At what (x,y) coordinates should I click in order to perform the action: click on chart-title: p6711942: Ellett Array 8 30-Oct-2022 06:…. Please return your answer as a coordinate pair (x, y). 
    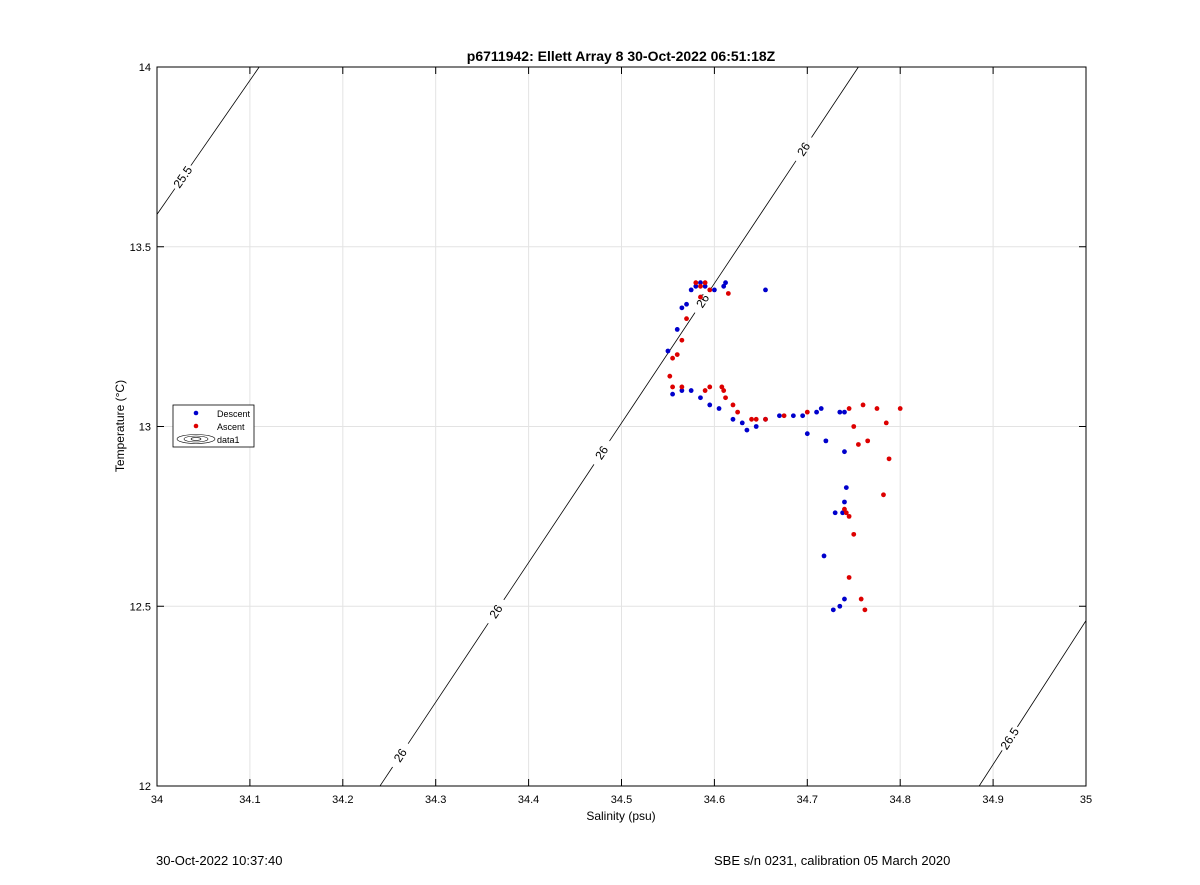
    Looking at the image, I should click on (621, 56).